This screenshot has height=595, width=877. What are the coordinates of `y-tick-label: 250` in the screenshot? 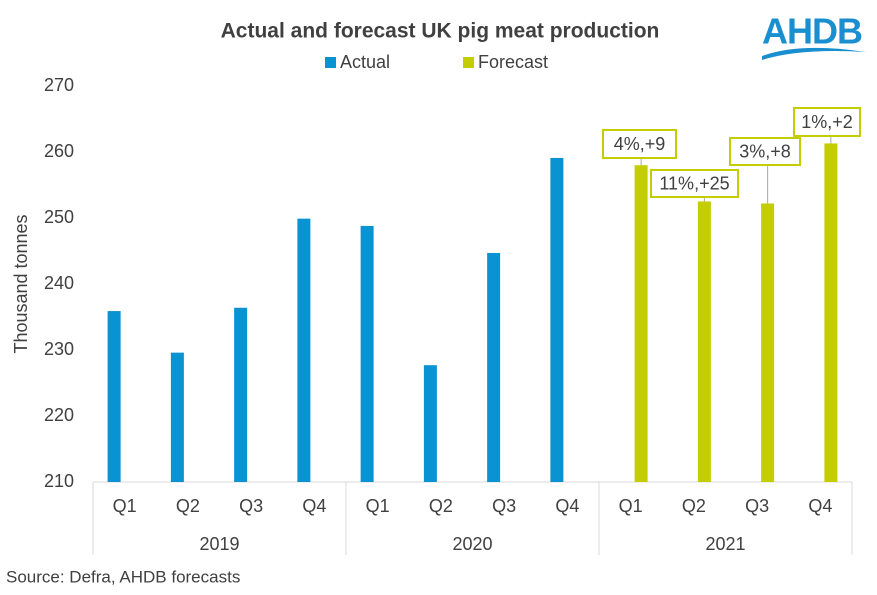 It's located at (59, 217).